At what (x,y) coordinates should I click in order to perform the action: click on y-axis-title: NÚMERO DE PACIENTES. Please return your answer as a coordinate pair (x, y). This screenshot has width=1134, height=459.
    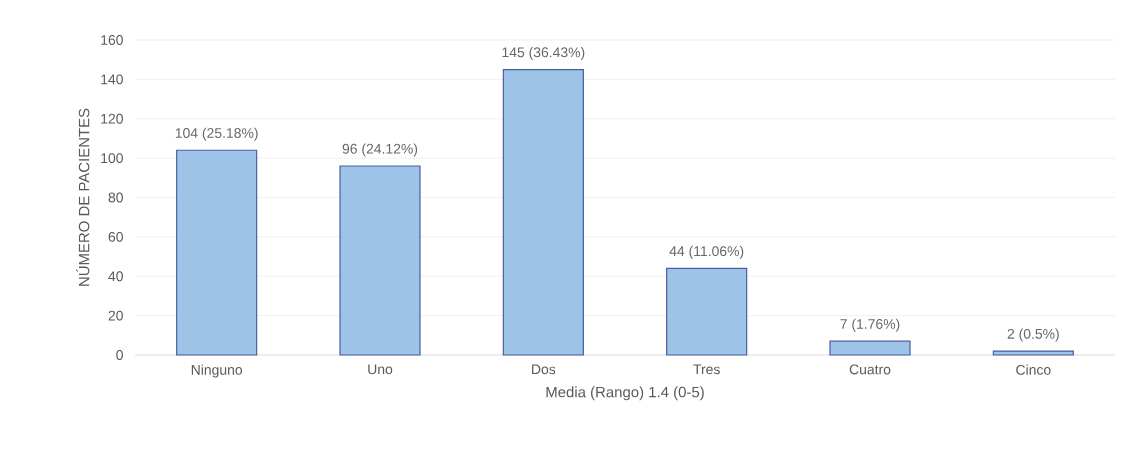
    Looking at the image, I should click on (83, 197).